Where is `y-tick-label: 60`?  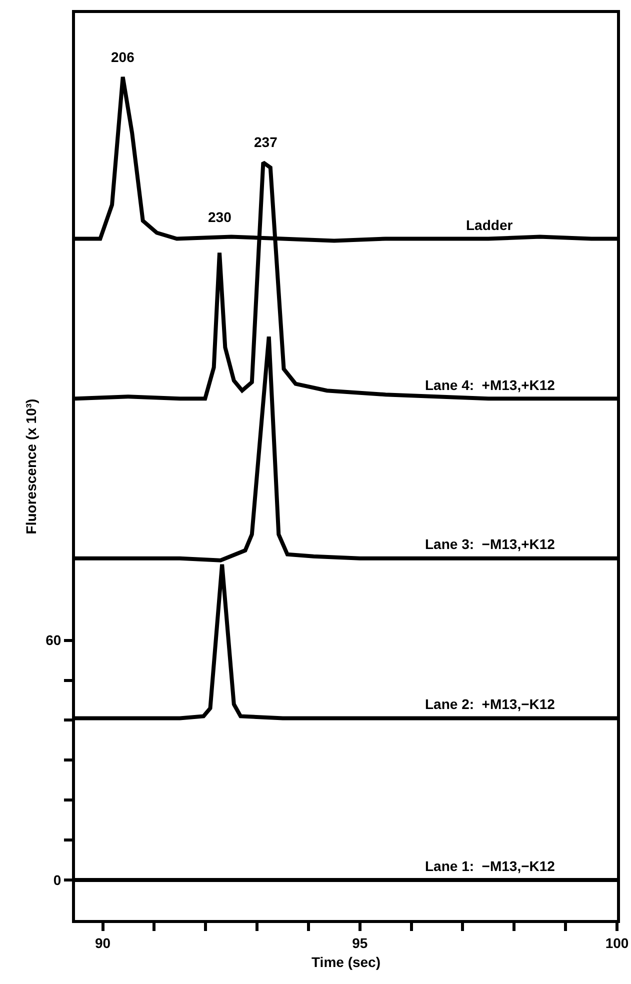 y-tick-label: 60 is located at coordinates (54, 640).